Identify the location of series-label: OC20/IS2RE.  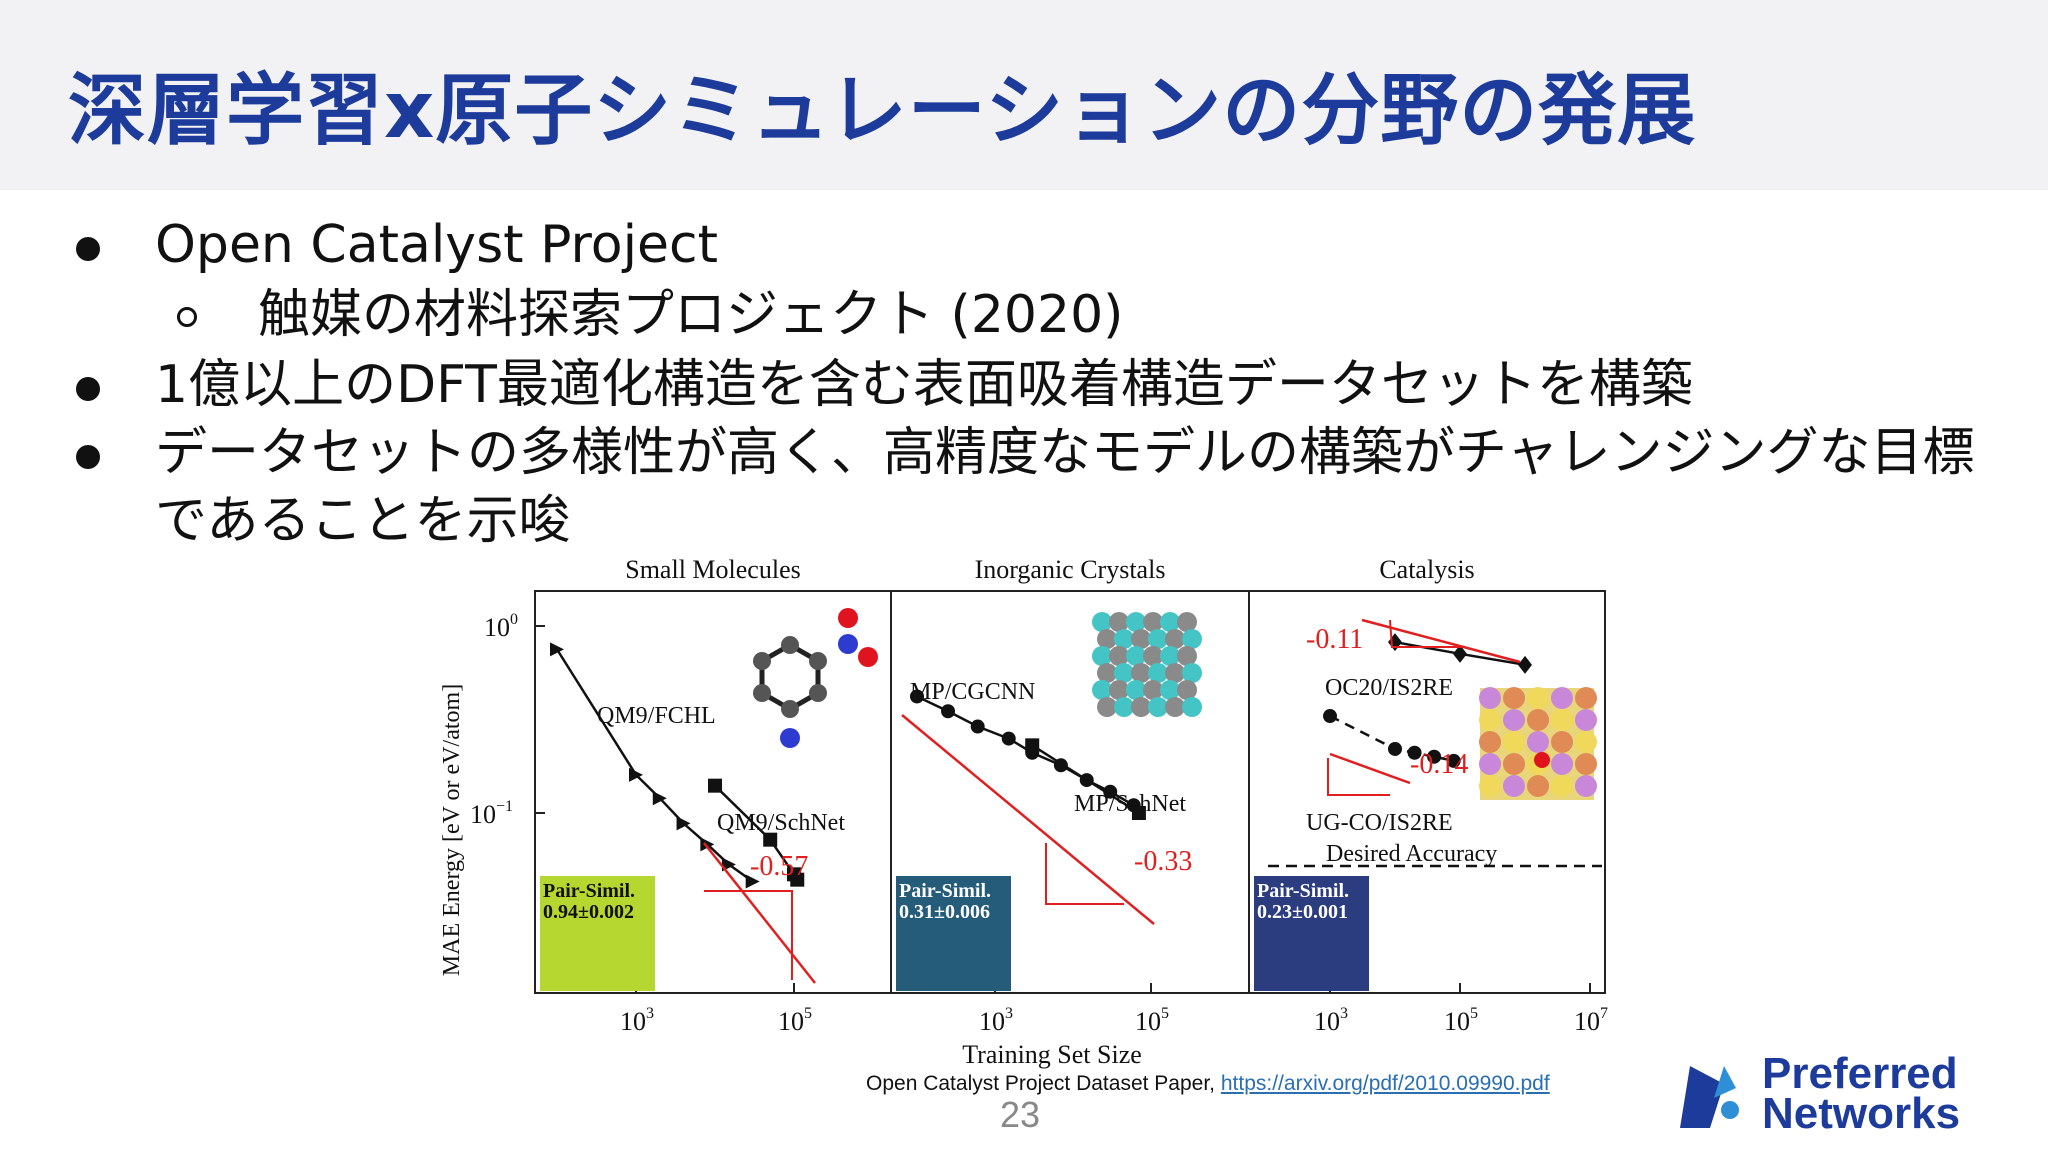
(1389, 688).